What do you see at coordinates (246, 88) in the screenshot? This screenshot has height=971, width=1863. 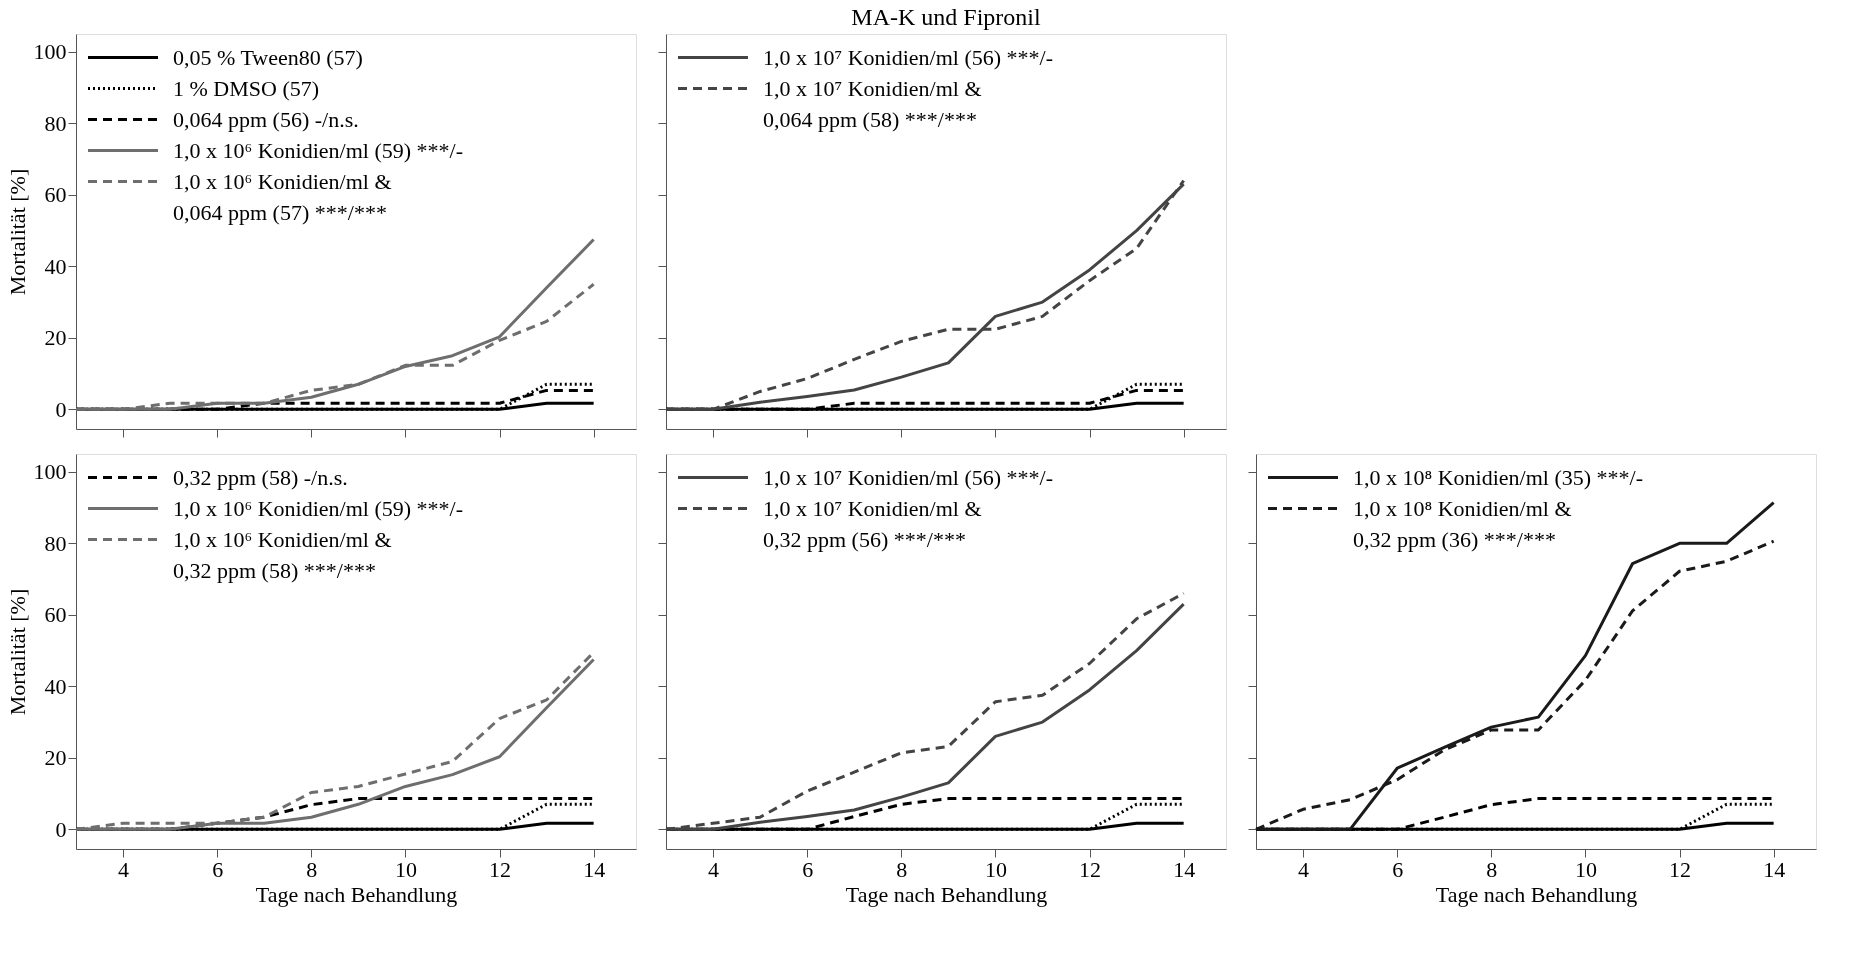 I see `legend-label: 1 % DMSO (57)` at bounding box center [246, 88].